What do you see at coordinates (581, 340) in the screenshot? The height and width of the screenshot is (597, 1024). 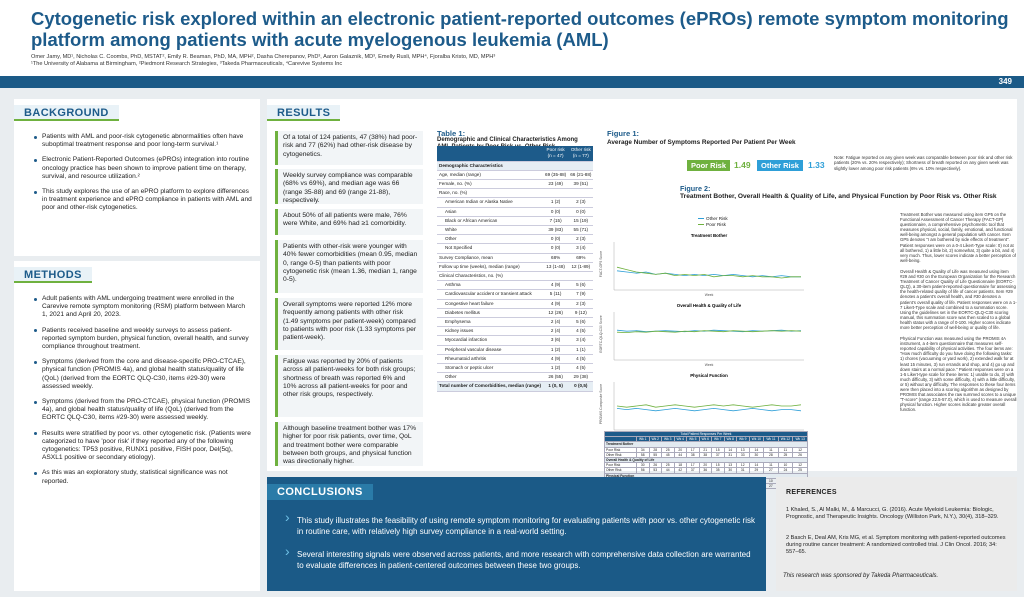 I see `table1-other-value: 3 (4)` at bounding box center [581, 340].